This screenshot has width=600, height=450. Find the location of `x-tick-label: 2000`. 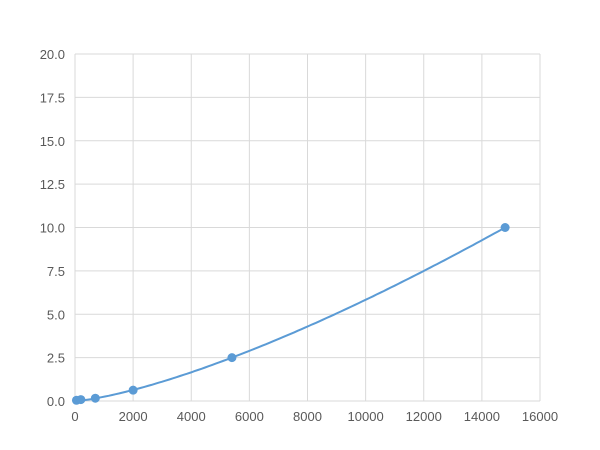

x-tick-label: 2000 is located at coordinates (133, 416).